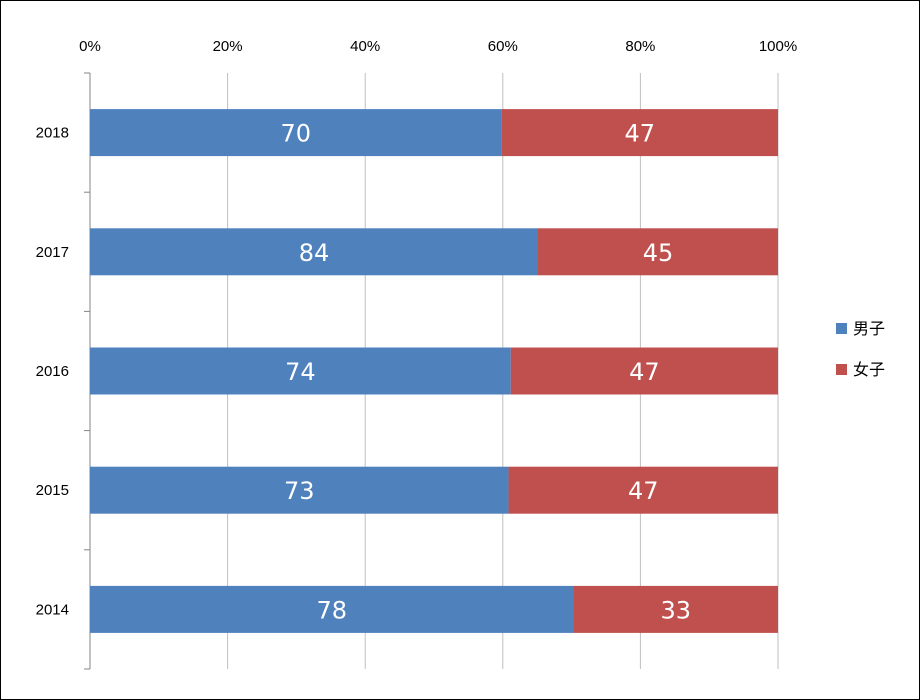 This screenshot has width=920, height=700. I want to click on category-label: 2018, so click(52, 133).